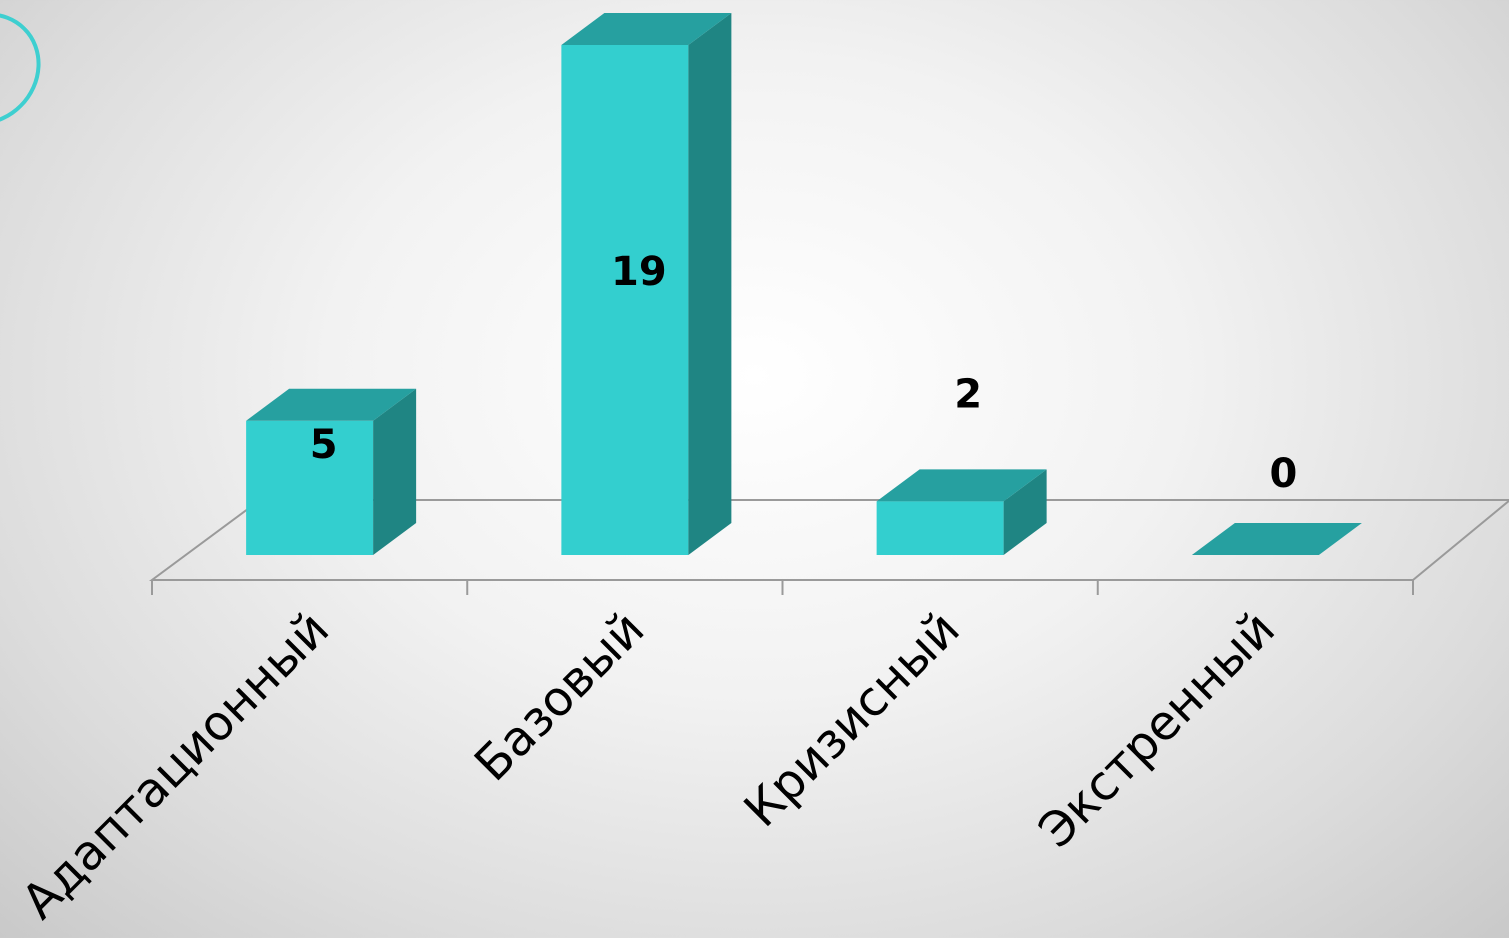 This screenshot has width=1509, height=938. Describe the element at coordinates (639, 272) in the screenshot. I see `data-label: 19` at that location.